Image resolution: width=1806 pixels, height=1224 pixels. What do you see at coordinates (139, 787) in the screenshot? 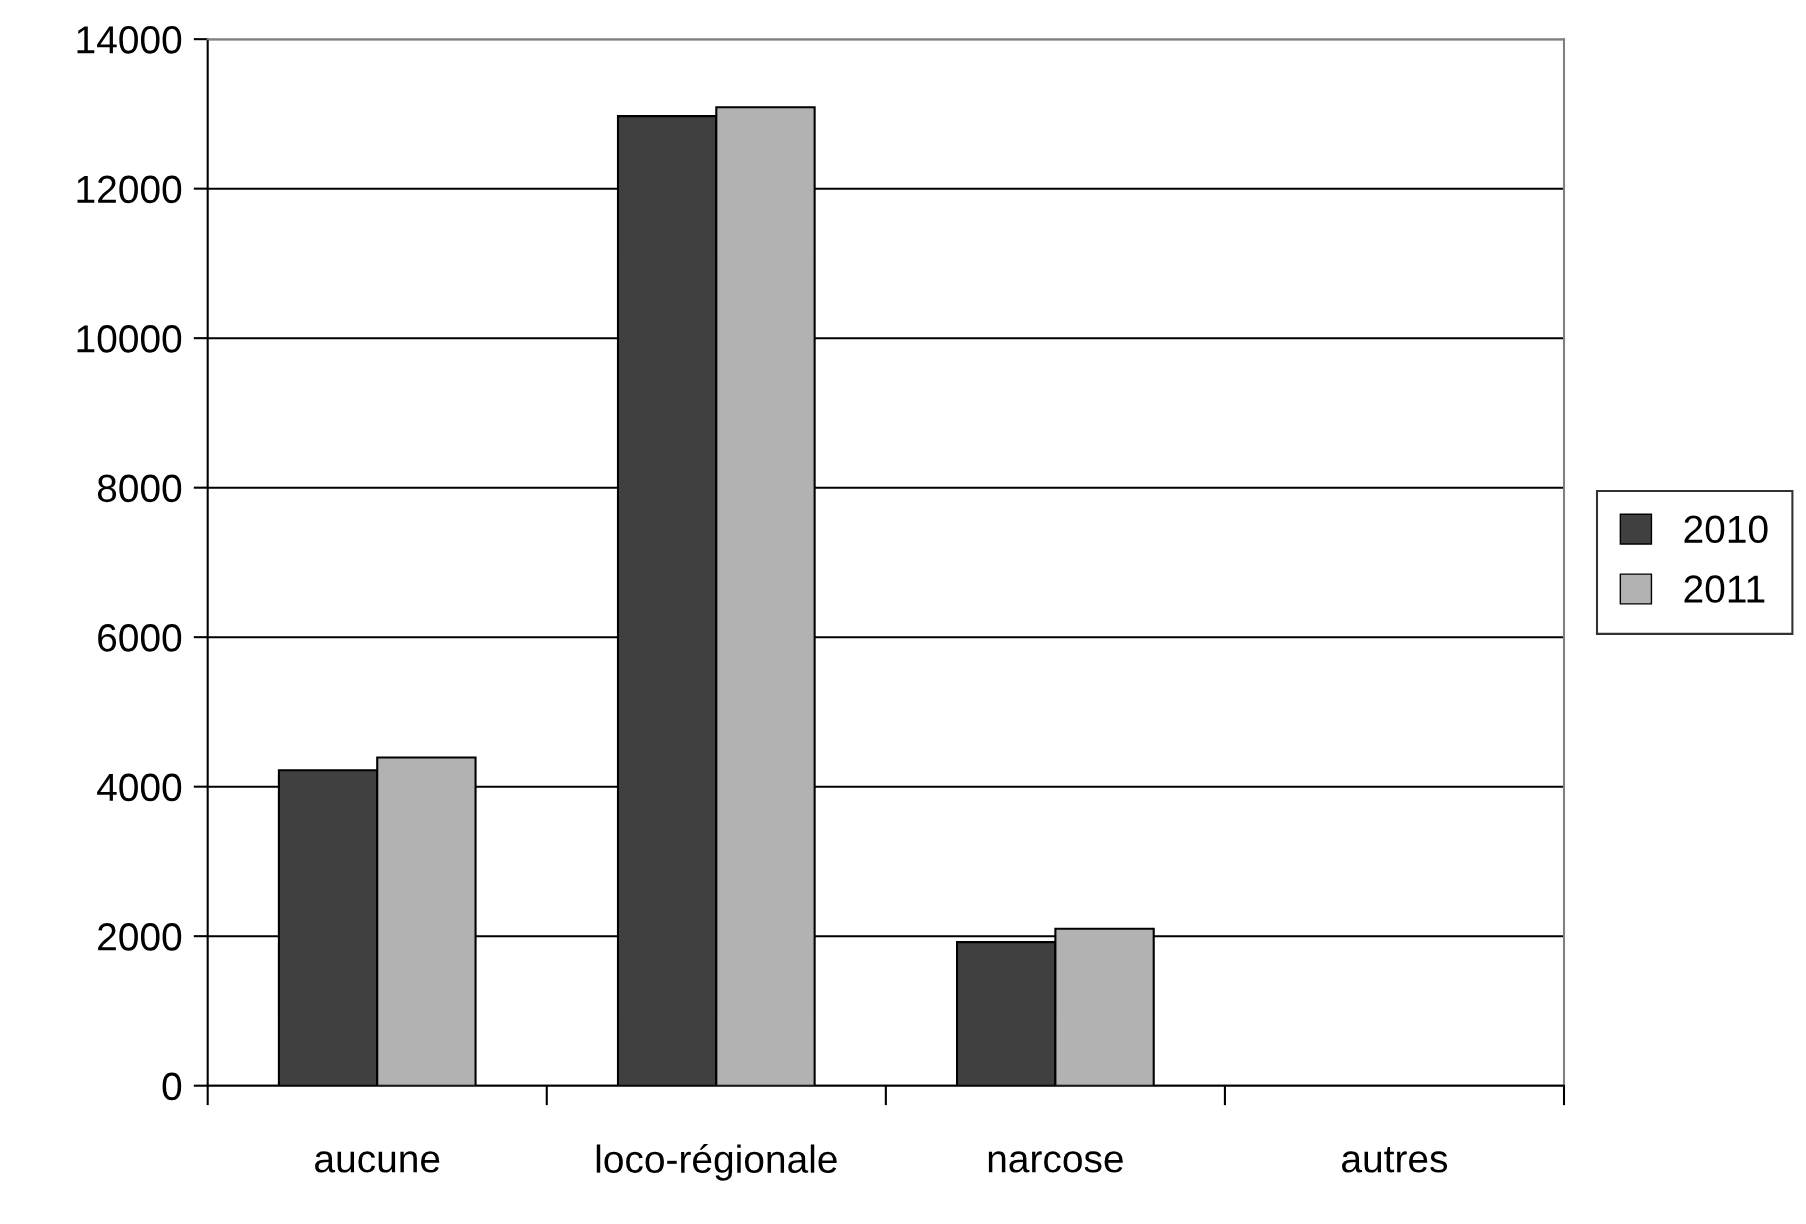
I see `y-tick-label: 4000` at bounding box center [139, 787].